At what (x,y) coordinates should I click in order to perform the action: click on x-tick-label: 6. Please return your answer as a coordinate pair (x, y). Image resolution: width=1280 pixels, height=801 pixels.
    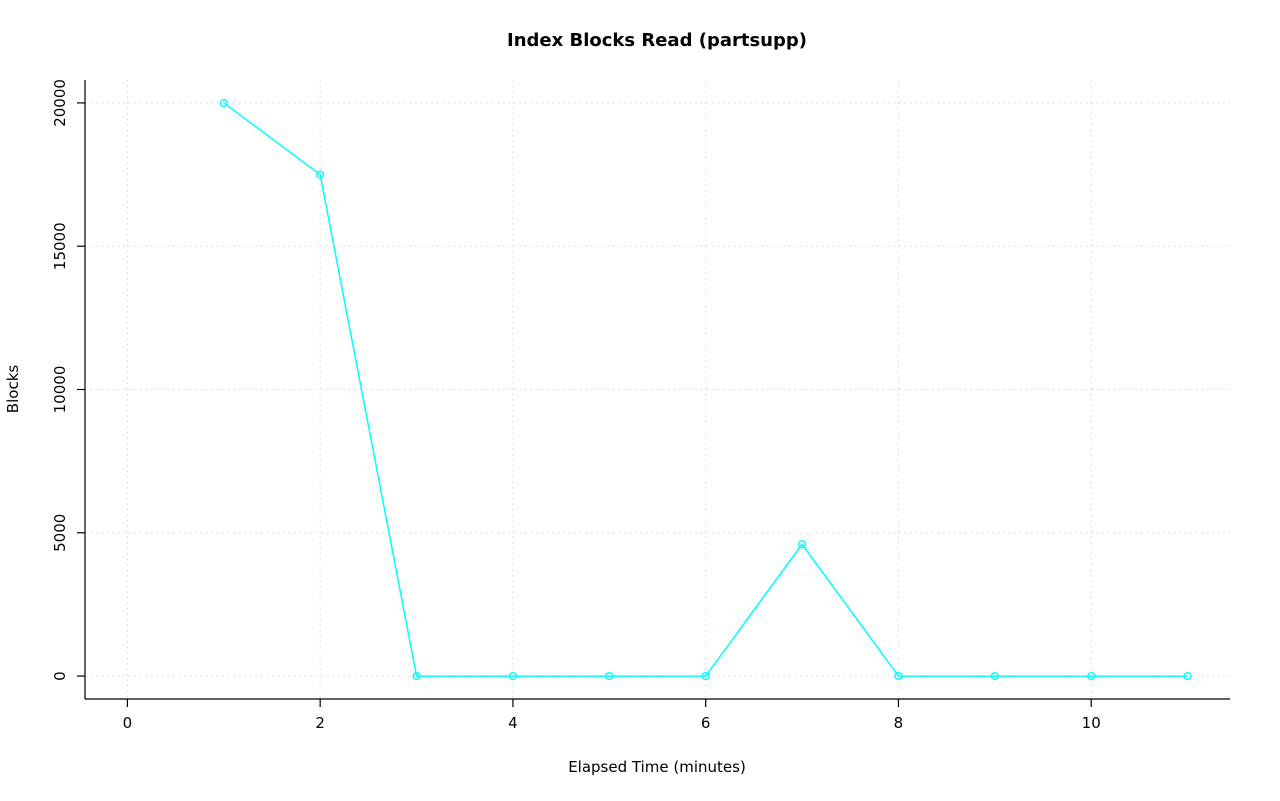
    Looking at the image, I should click on (706, 723).